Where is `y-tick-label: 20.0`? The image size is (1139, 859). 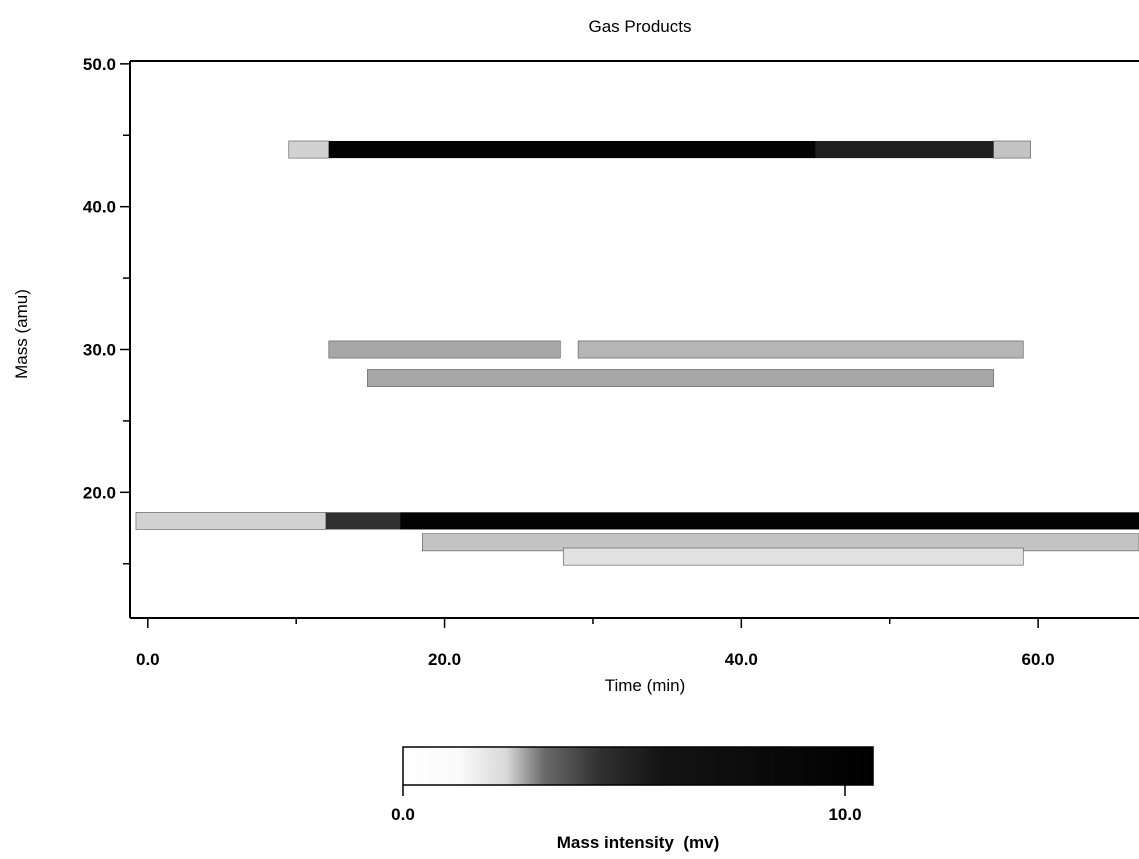 y-tick-label: 20.0 is located at coordinates (99, 492).